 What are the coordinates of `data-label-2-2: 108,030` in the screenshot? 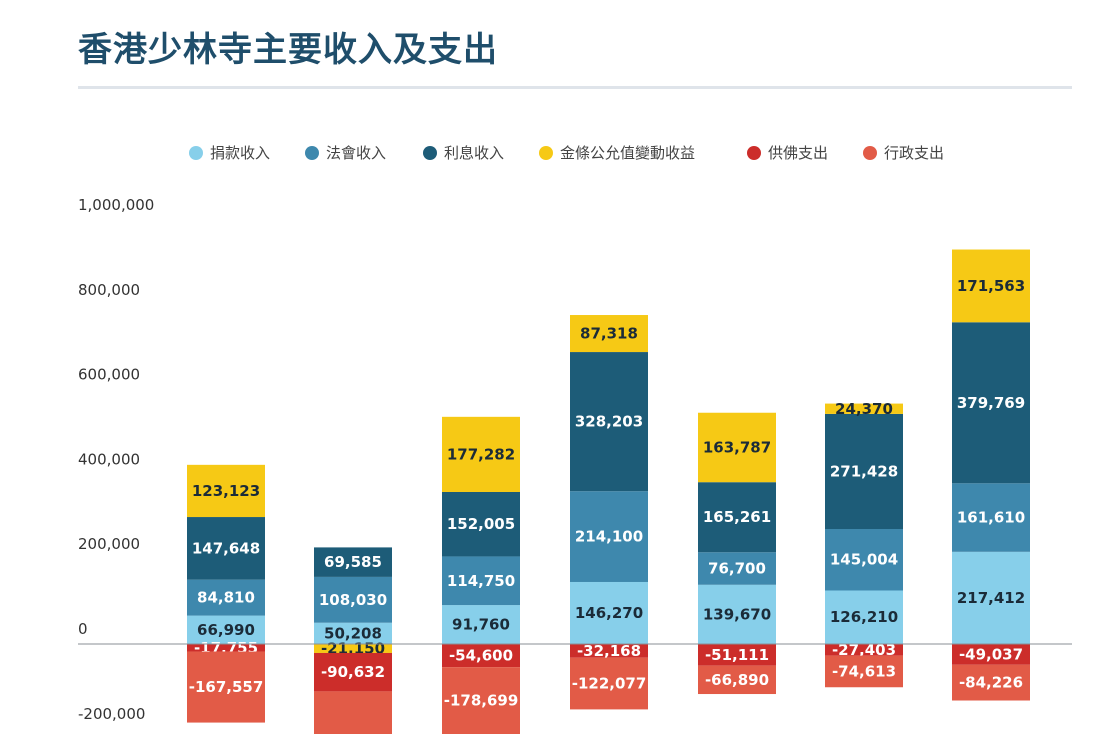 It's located at (353, 600).